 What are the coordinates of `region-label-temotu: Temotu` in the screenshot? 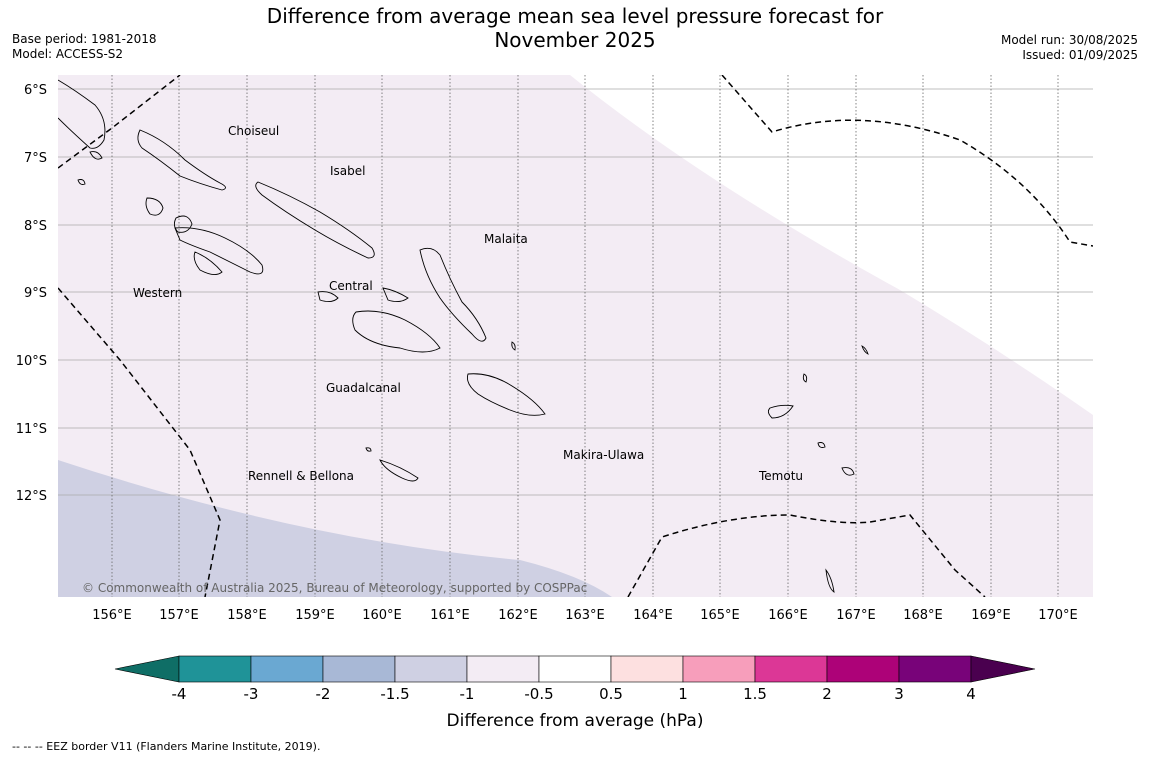 It's located at (780, 476).